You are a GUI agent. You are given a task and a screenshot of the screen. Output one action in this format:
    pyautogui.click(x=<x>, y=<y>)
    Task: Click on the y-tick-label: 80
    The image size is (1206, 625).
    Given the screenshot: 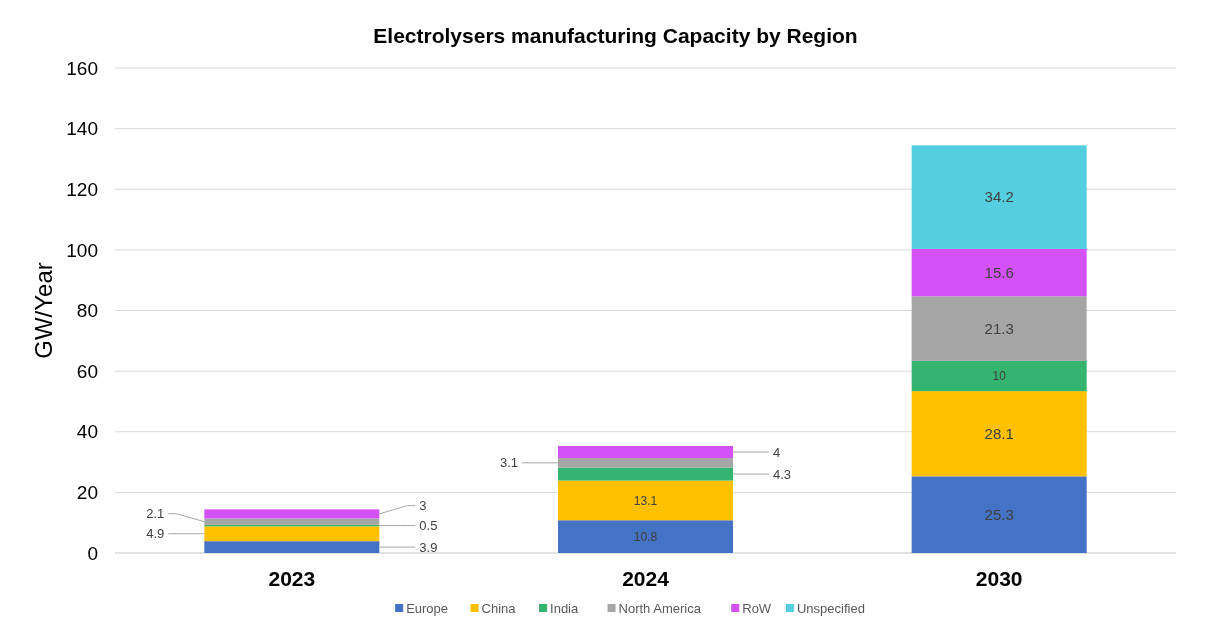 What is the action you would take?
    pyautogui.click(x=87, y=311)
    